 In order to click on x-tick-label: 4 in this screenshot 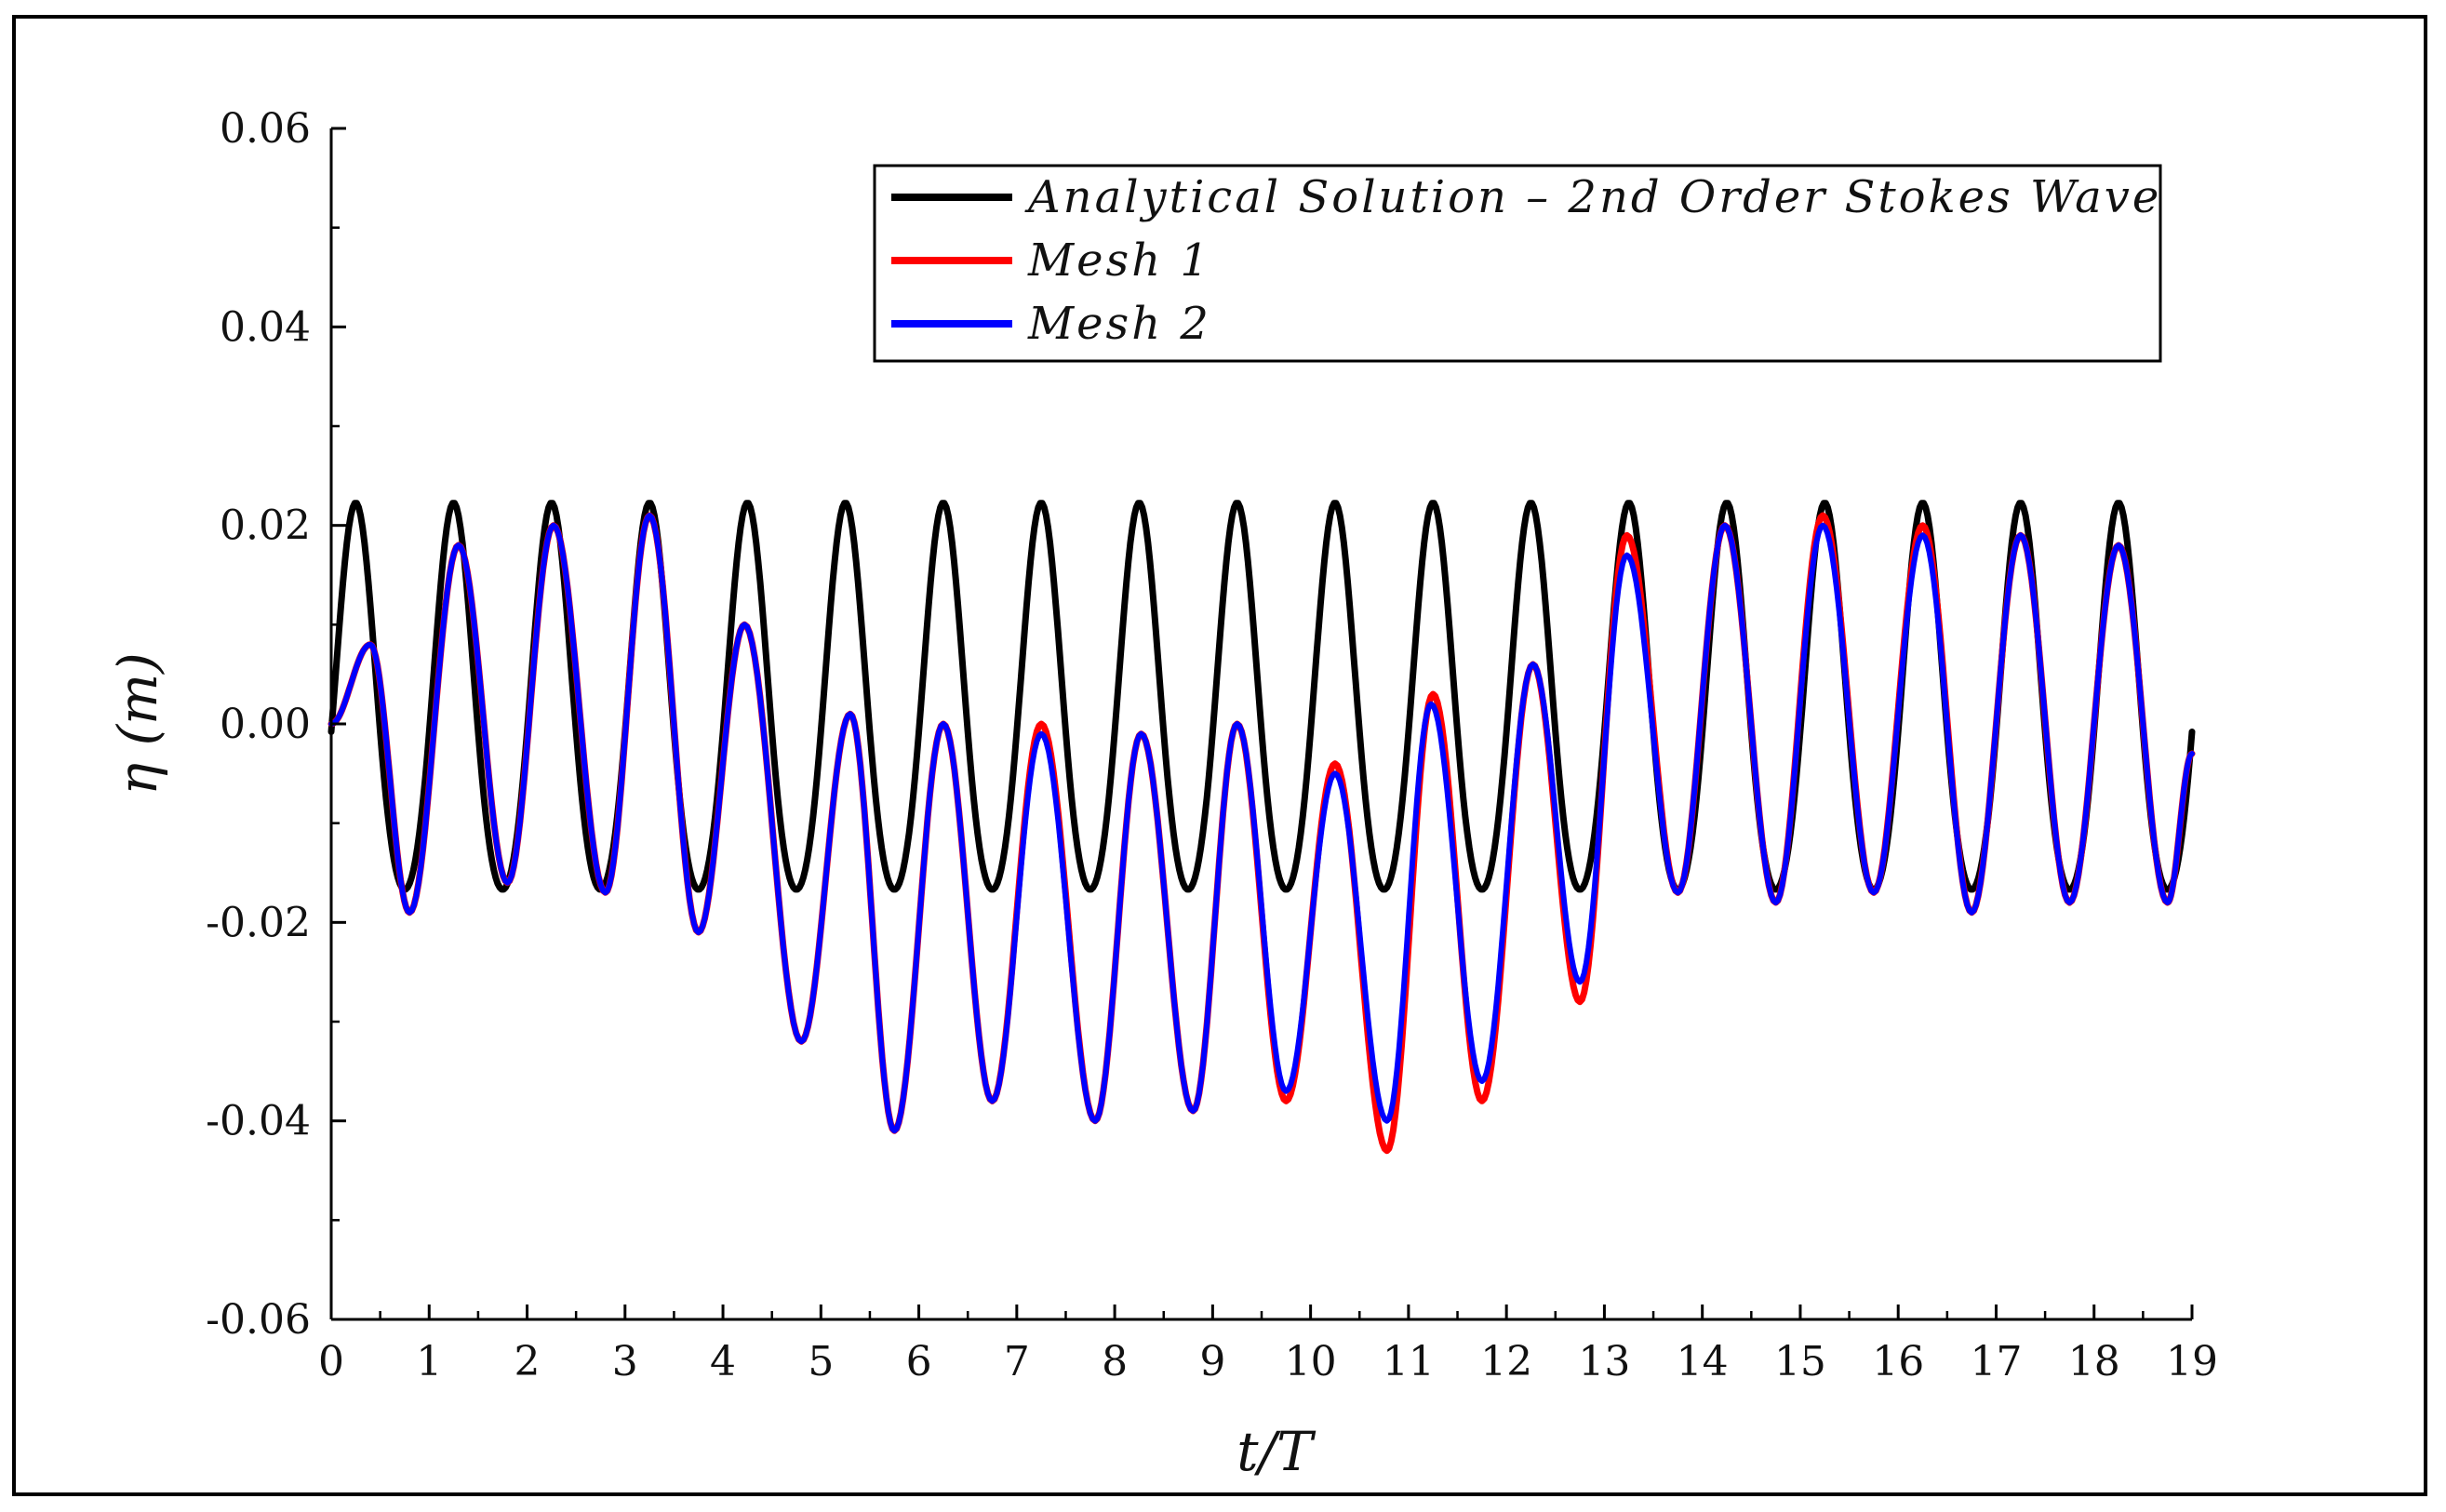, I will do `click(723, 1361)`.